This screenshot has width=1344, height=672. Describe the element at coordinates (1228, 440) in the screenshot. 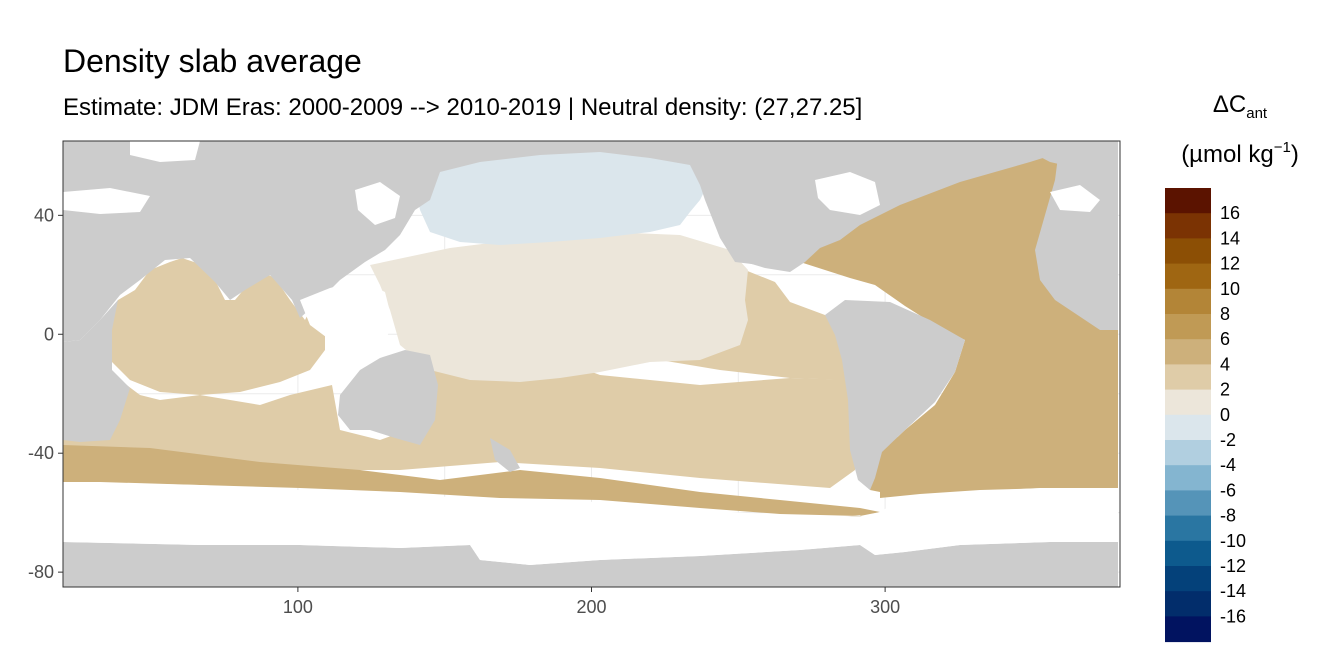

I see `legend-label: -2` at that location.